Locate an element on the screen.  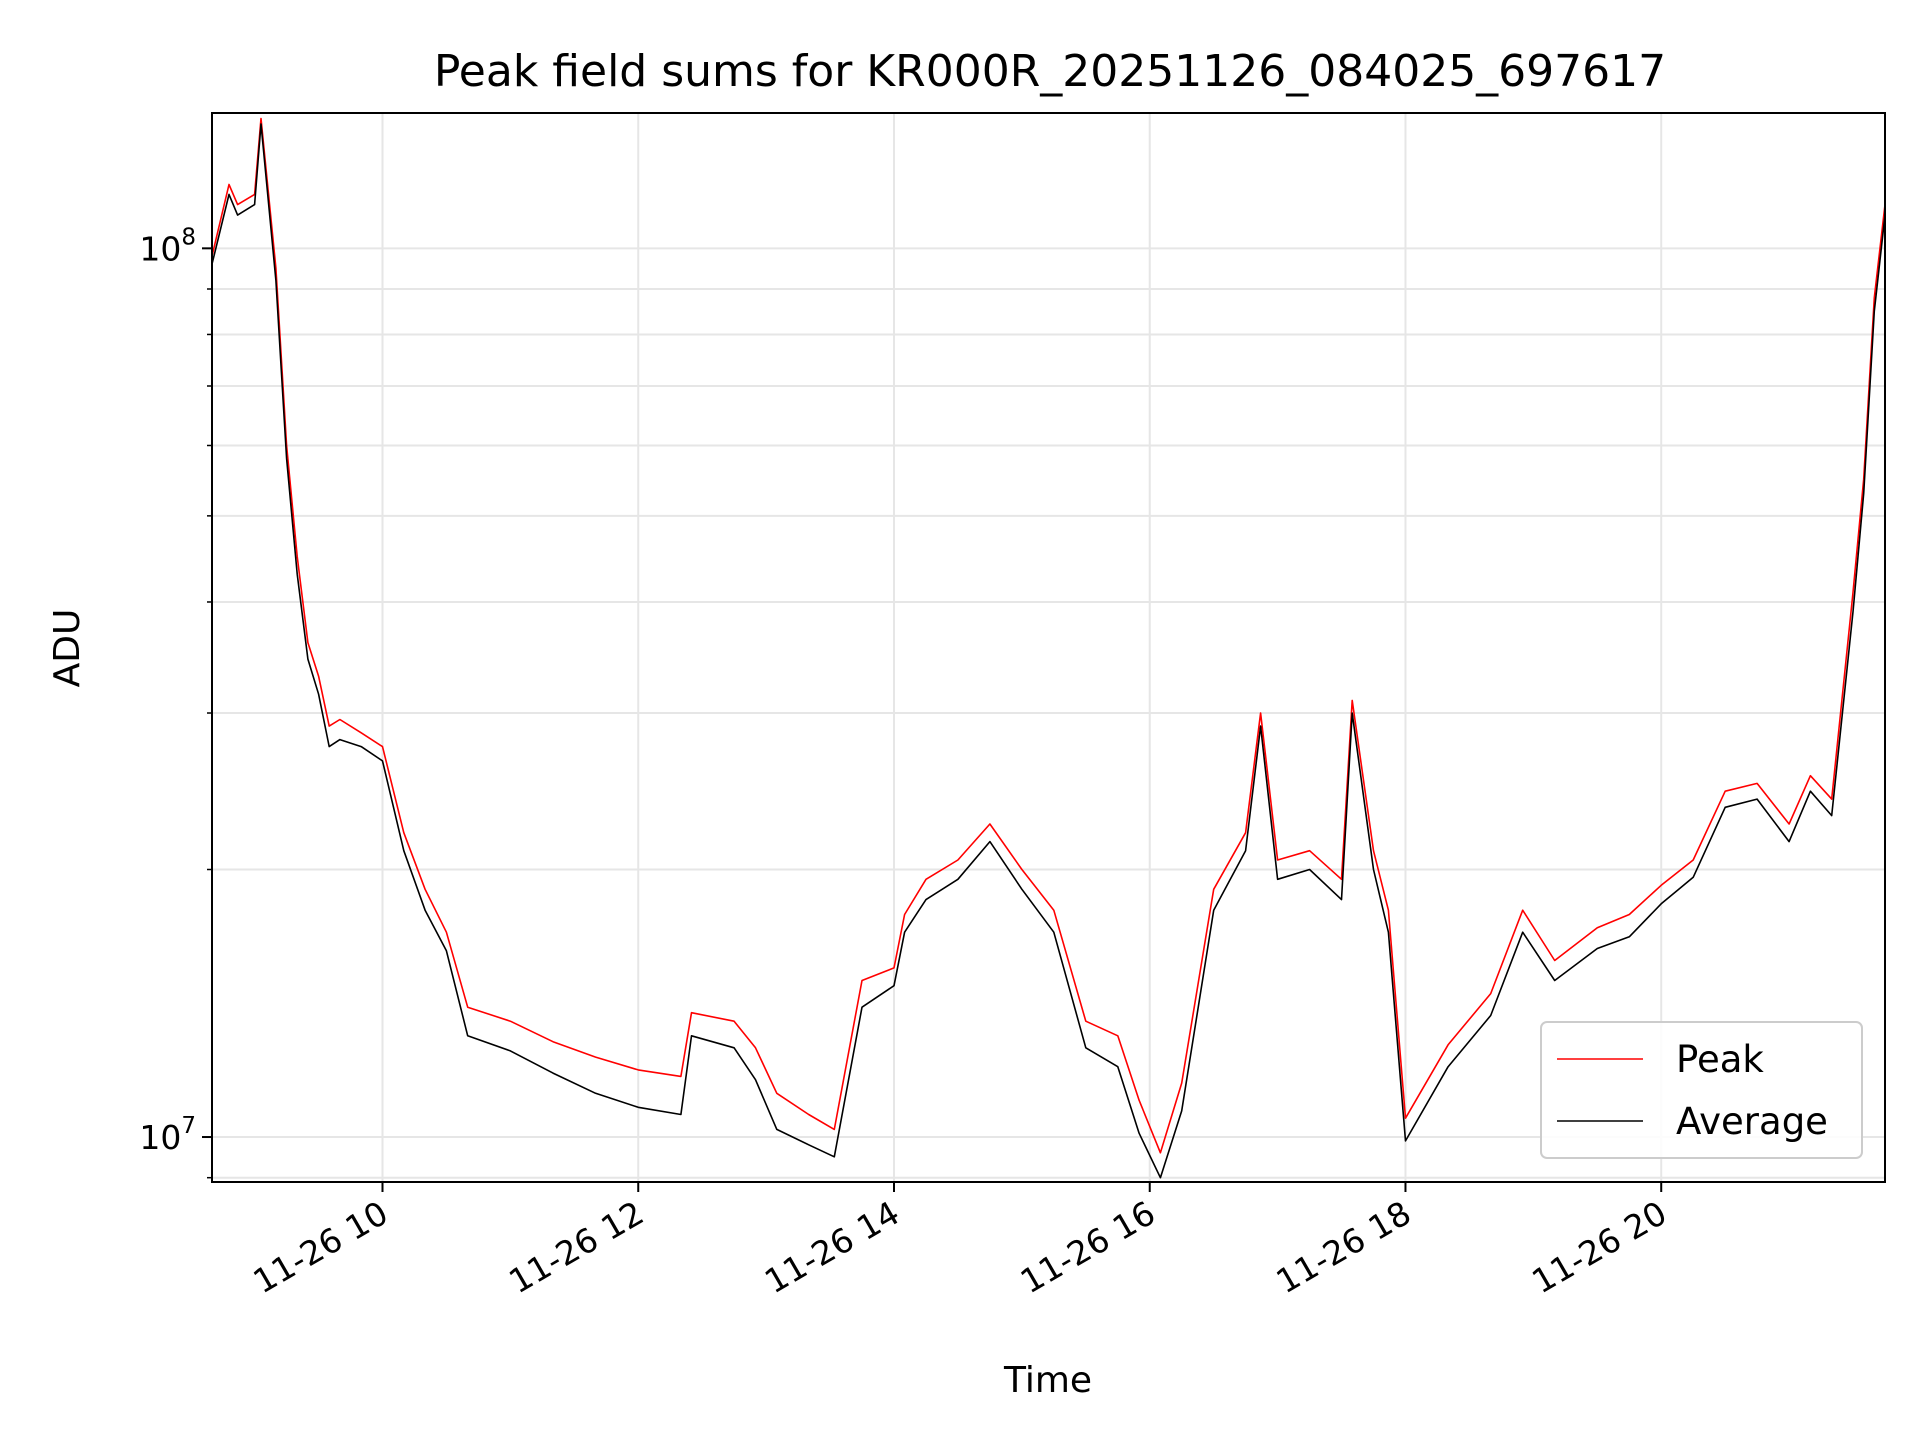
legend-label-peak: Peak is located at coordinates (1720, 1059).